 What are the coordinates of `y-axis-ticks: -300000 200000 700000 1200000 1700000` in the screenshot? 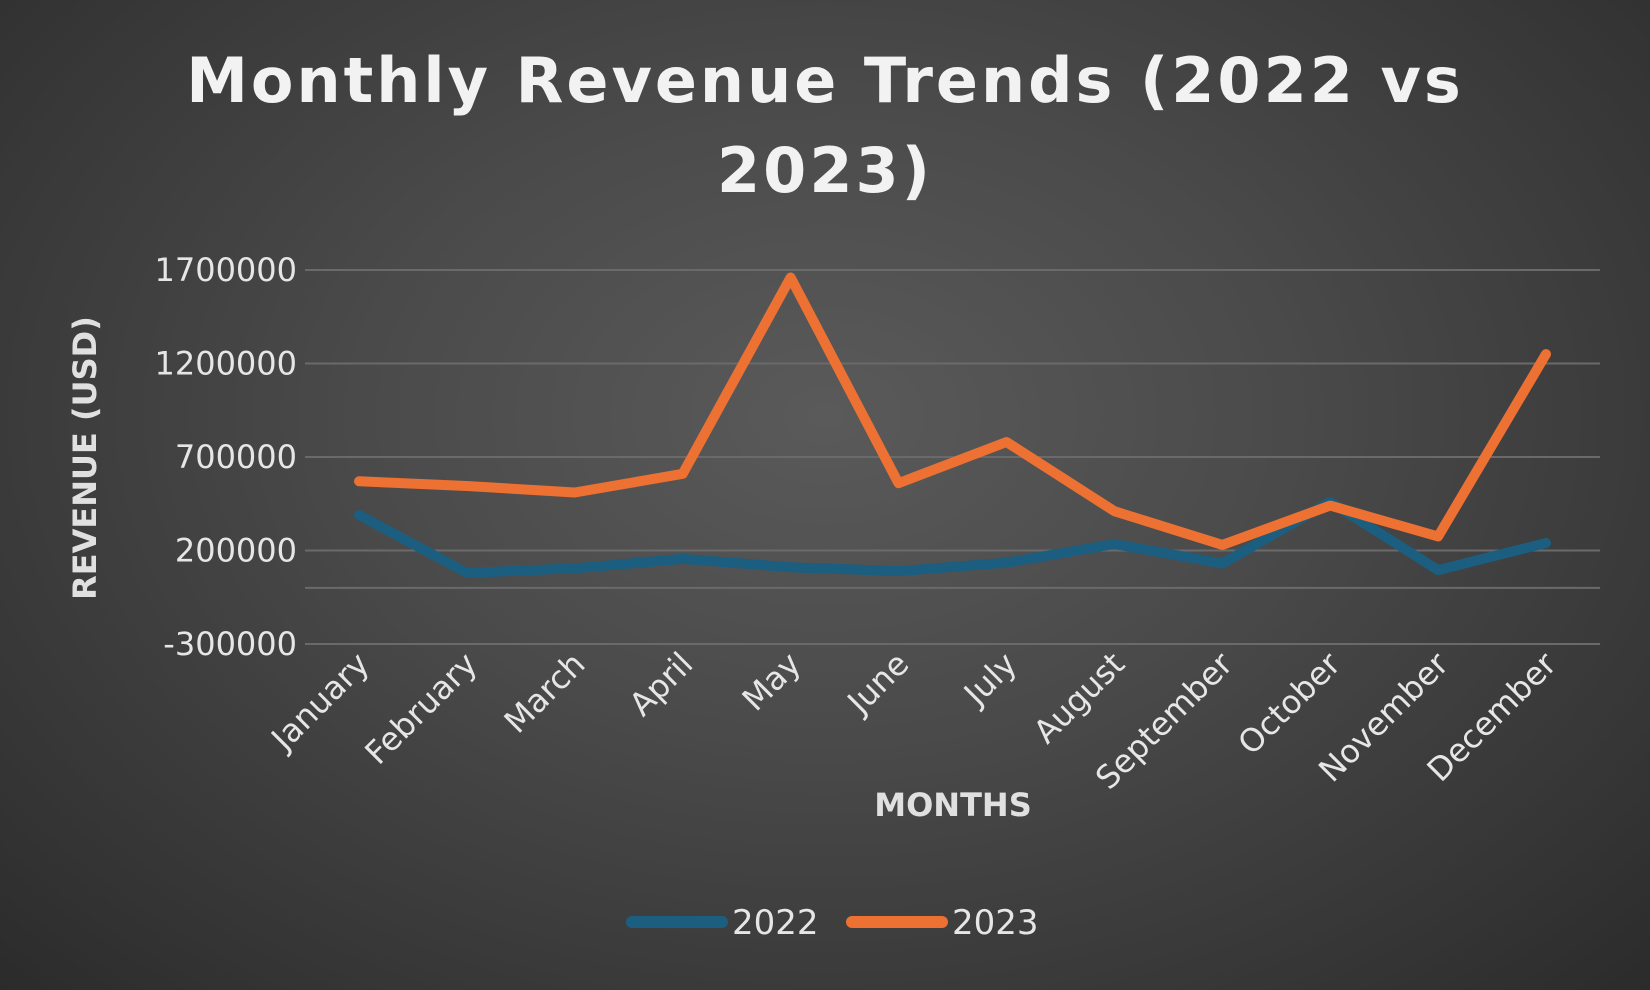 It's located at (225, 457).